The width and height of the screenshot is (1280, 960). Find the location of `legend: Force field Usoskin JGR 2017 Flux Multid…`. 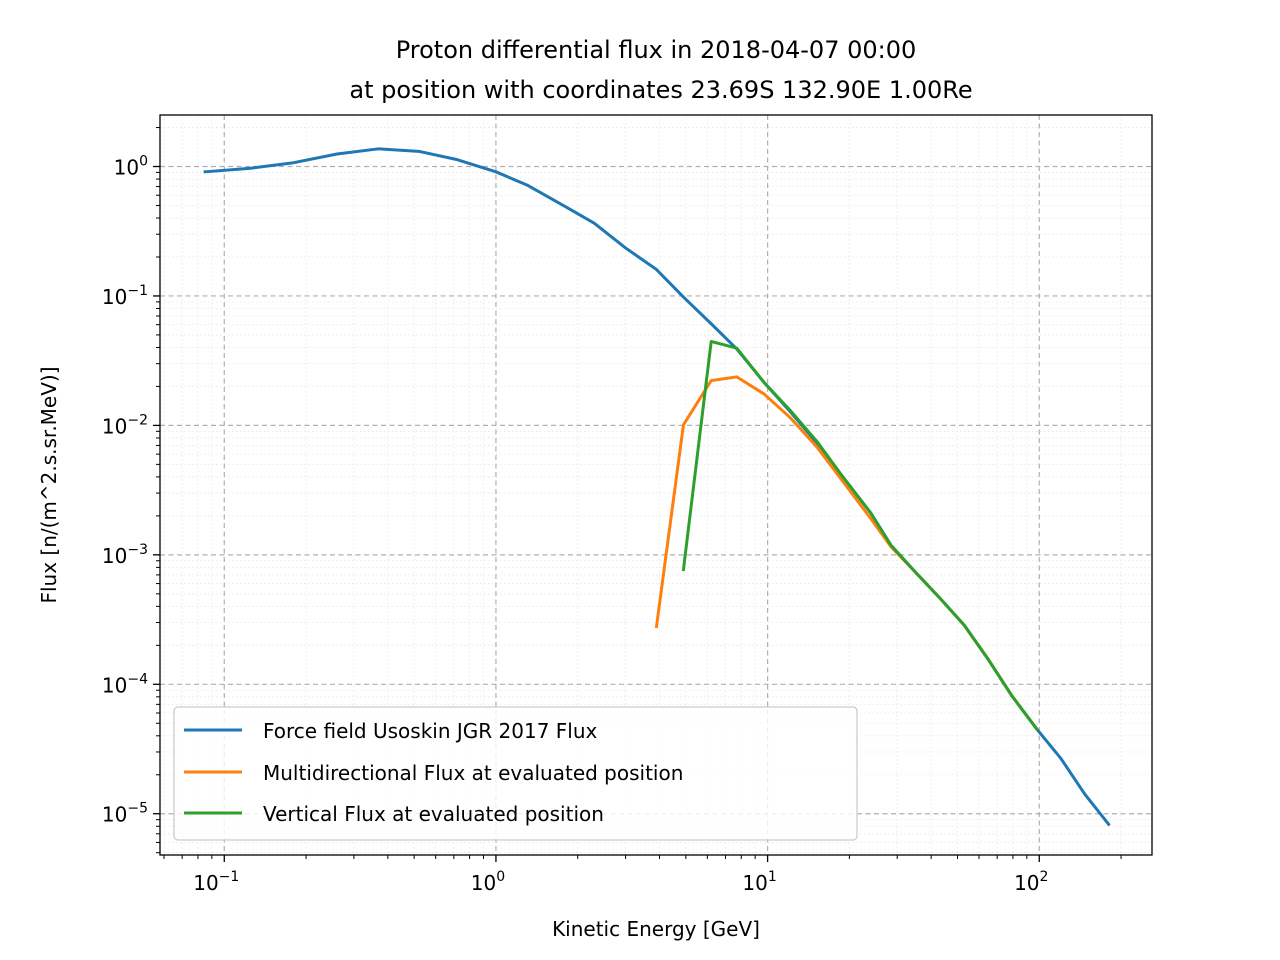

legend: Force field Usoskin JGR 2017 Flux Multid… is located at coordinates (515, 773).